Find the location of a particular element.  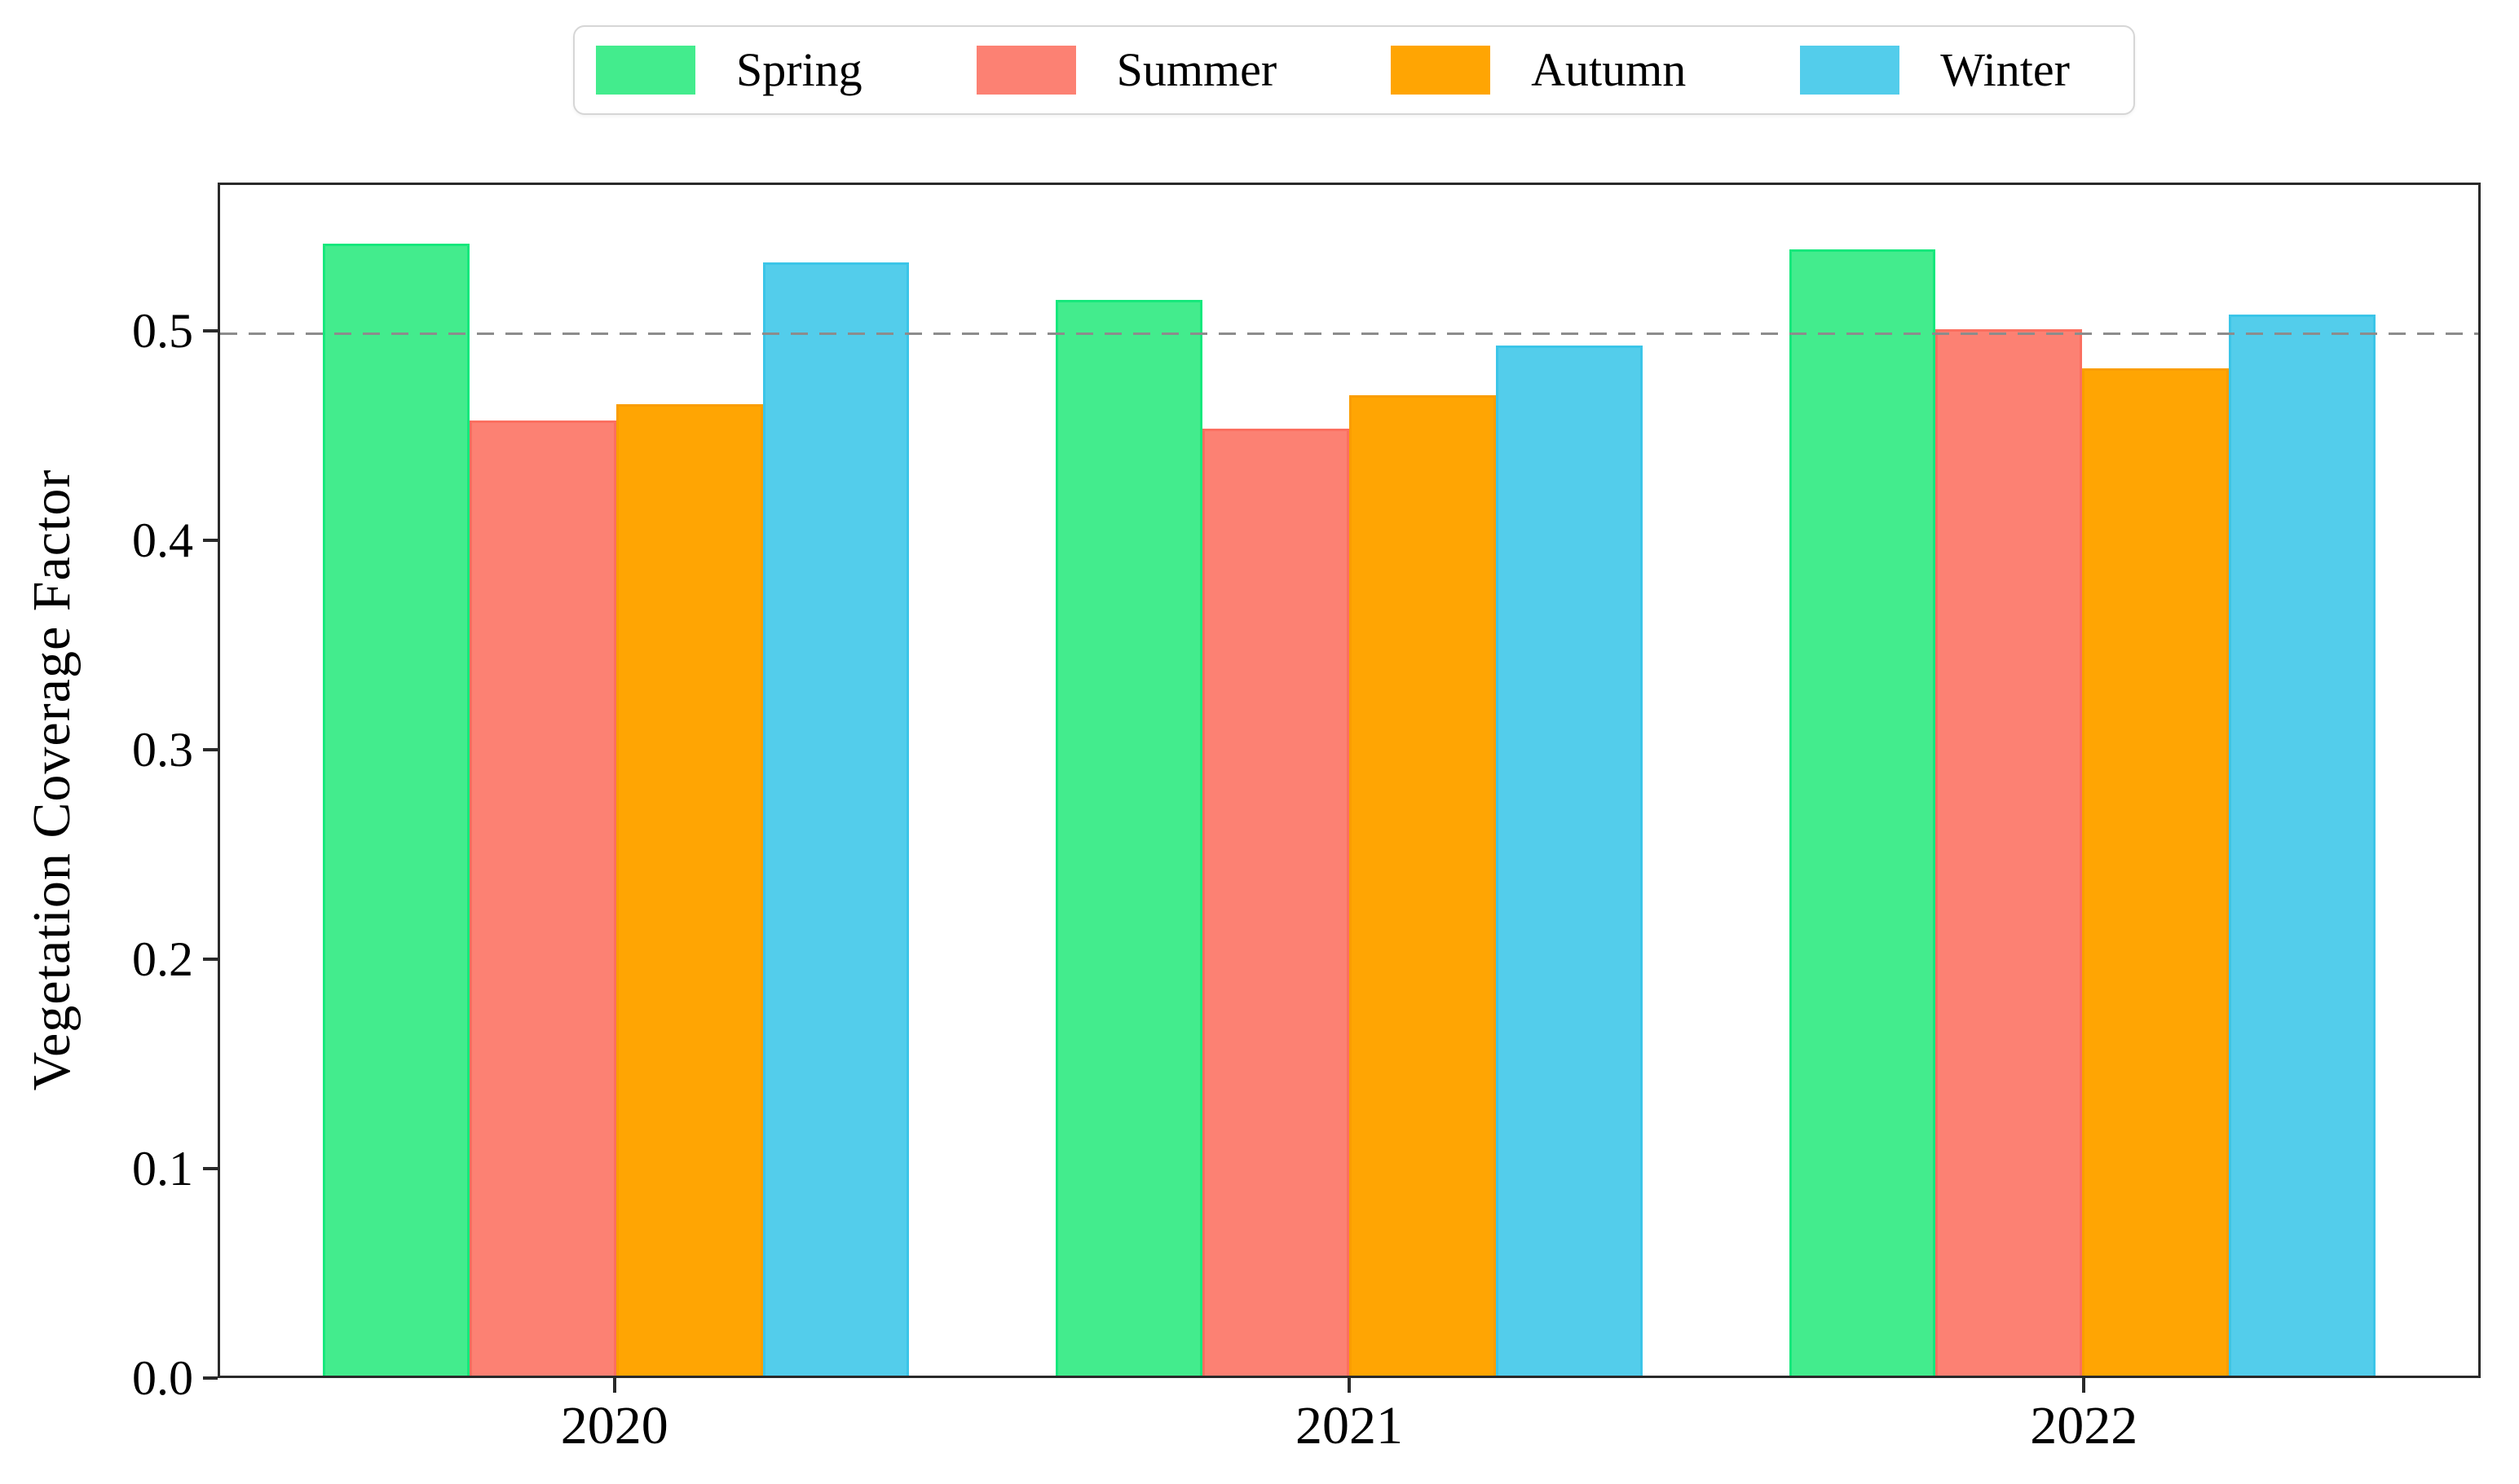

legend-label: Autumn is located at coordinates (1609, 69).